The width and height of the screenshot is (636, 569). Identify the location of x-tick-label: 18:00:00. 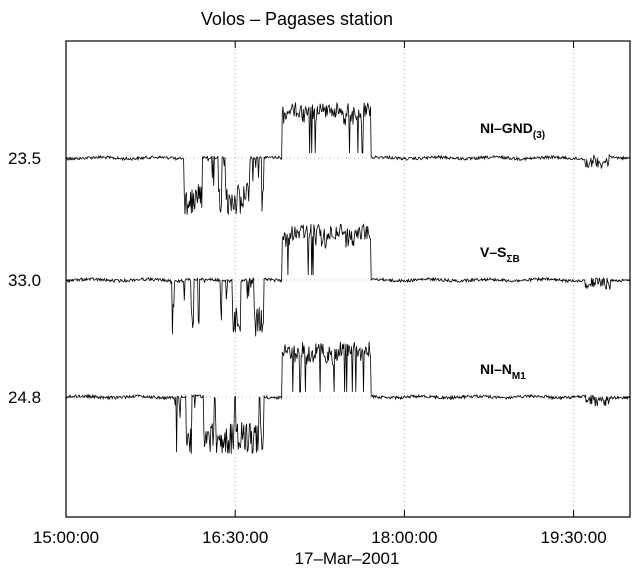
(404, 537).